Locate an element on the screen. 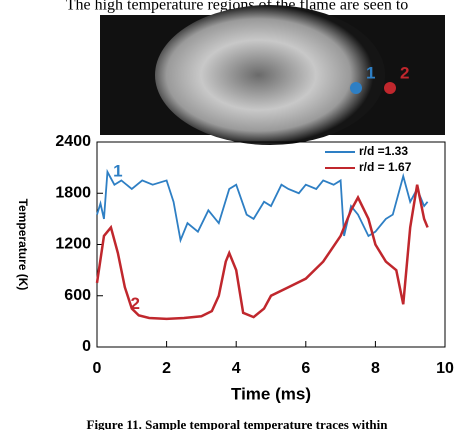 Image resolution: width=474 pixels, height=435 pixels. line-series is located at coordinates (262, 206).